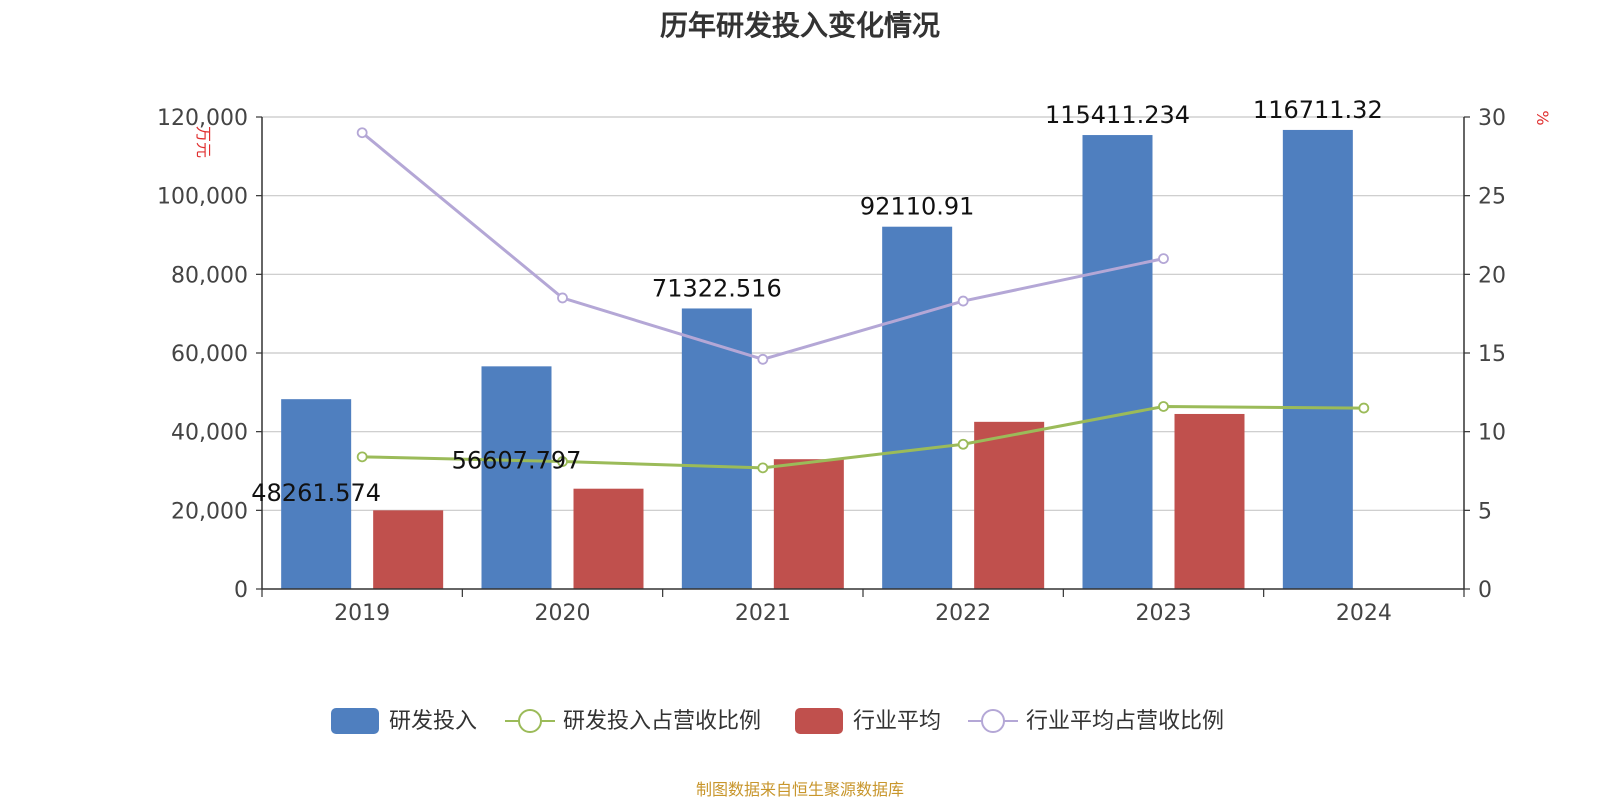  I want to click on legend-label-industry-avg: 行业平均, so click(897, 721).